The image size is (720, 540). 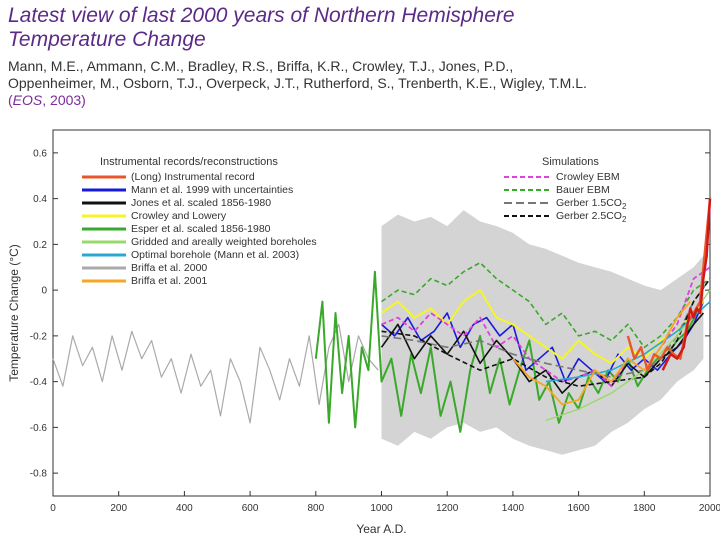 What do you see at coordinates (10, 100) in the screenshot?
I see `citation-open-paren: (` at bounding box center [10, 100].